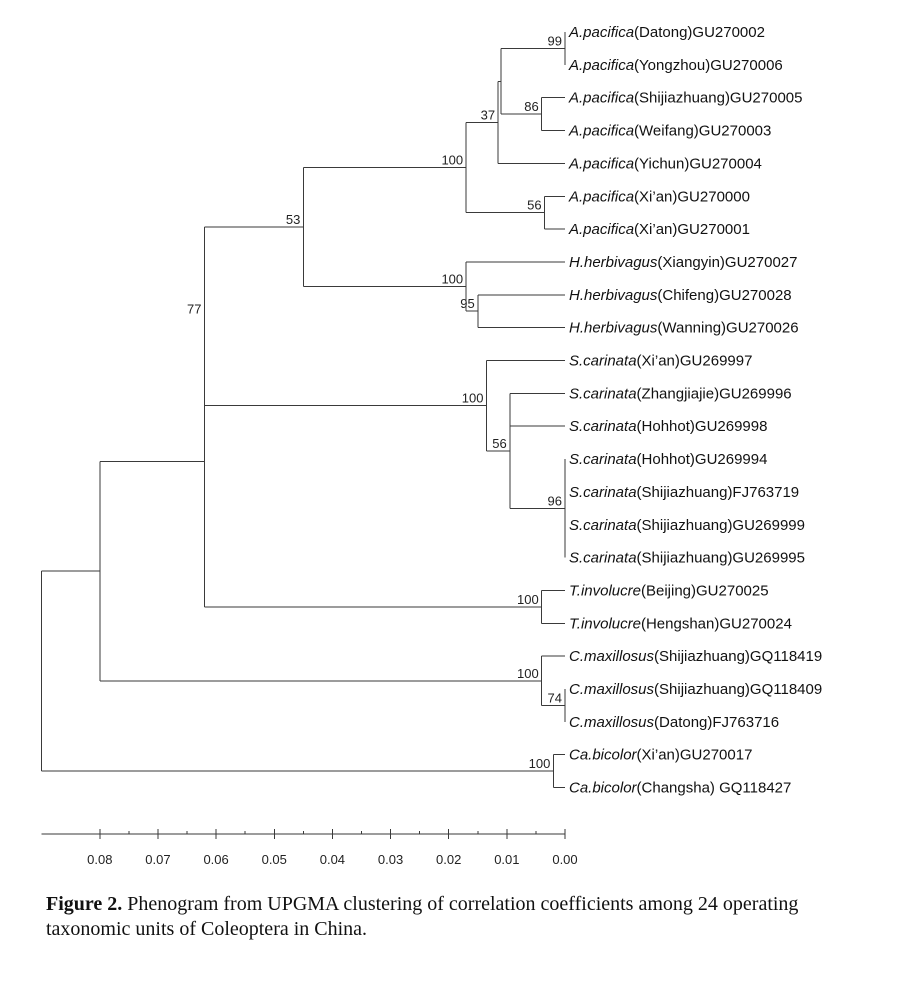  I want to click on taxon-locality-accession: (Xi’an)GU269997, so click(695, 361).